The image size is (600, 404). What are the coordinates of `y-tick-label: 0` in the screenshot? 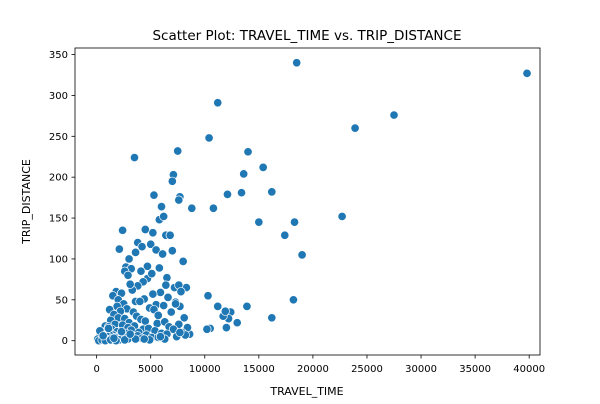 It's located at (65, 341).